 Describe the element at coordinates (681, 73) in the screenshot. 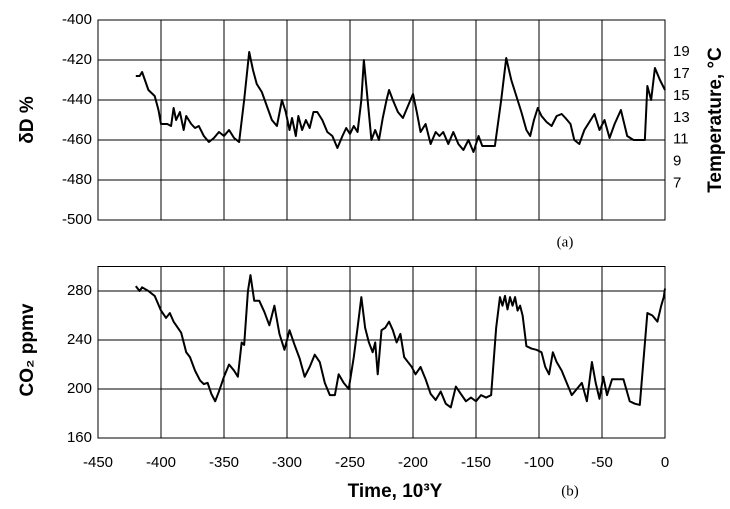

I see `y2-tick-label: 17` at that location.